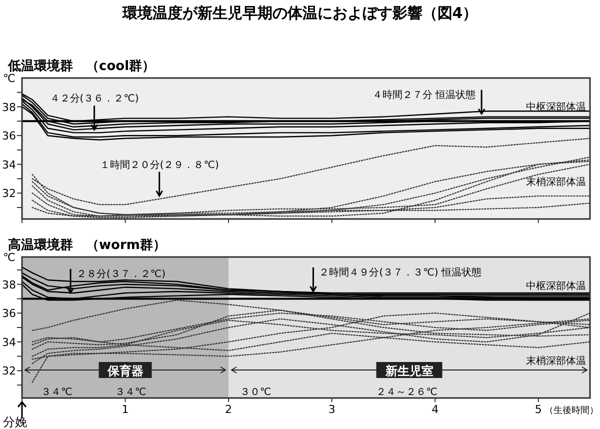  I want to click on chart-subtitle: 高温環境群 （worm群）, so click(87, 245).